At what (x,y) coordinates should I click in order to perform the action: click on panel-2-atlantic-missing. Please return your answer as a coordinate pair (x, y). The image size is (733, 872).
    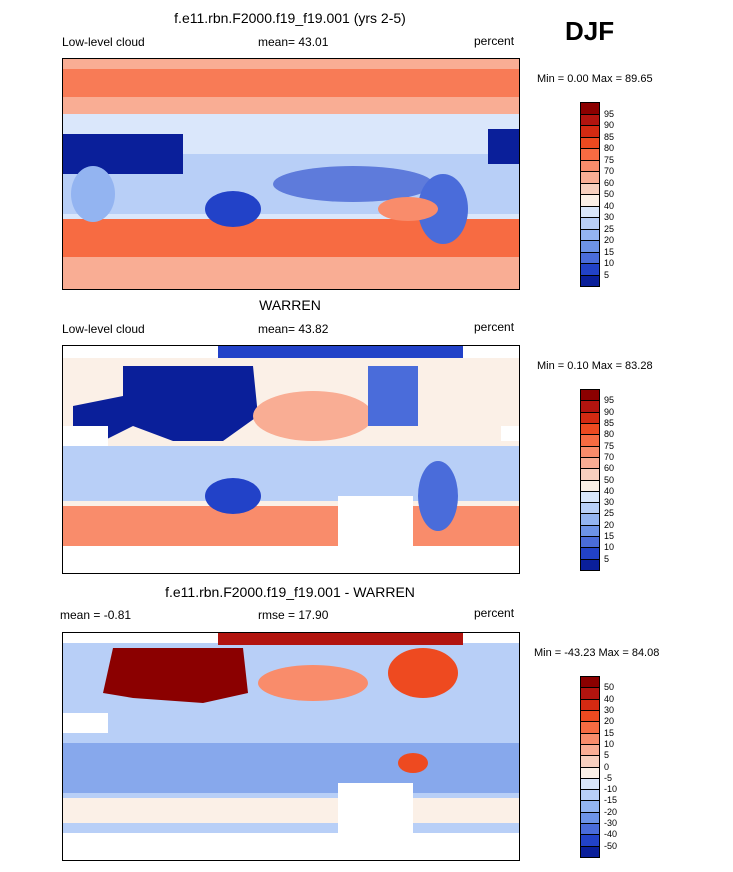
    Looking at the image, I should click on (510, 433).